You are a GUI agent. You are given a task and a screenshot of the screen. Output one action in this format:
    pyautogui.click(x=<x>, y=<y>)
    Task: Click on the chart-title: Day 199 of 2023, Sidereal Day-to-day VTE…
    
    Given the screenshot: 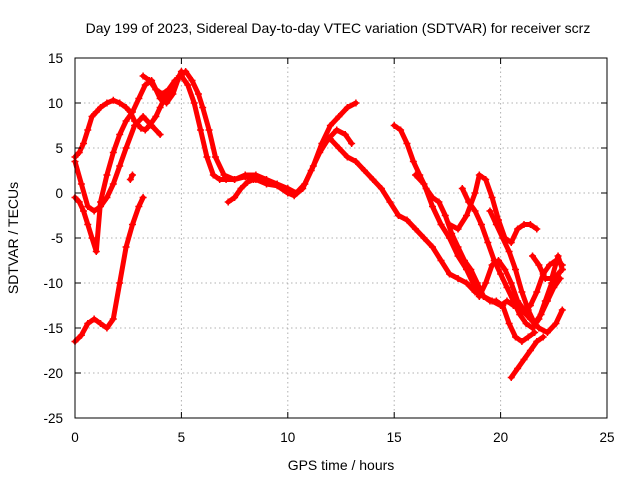 What is the action you would take?
    pyautogui.click(x=338, y=28)
    